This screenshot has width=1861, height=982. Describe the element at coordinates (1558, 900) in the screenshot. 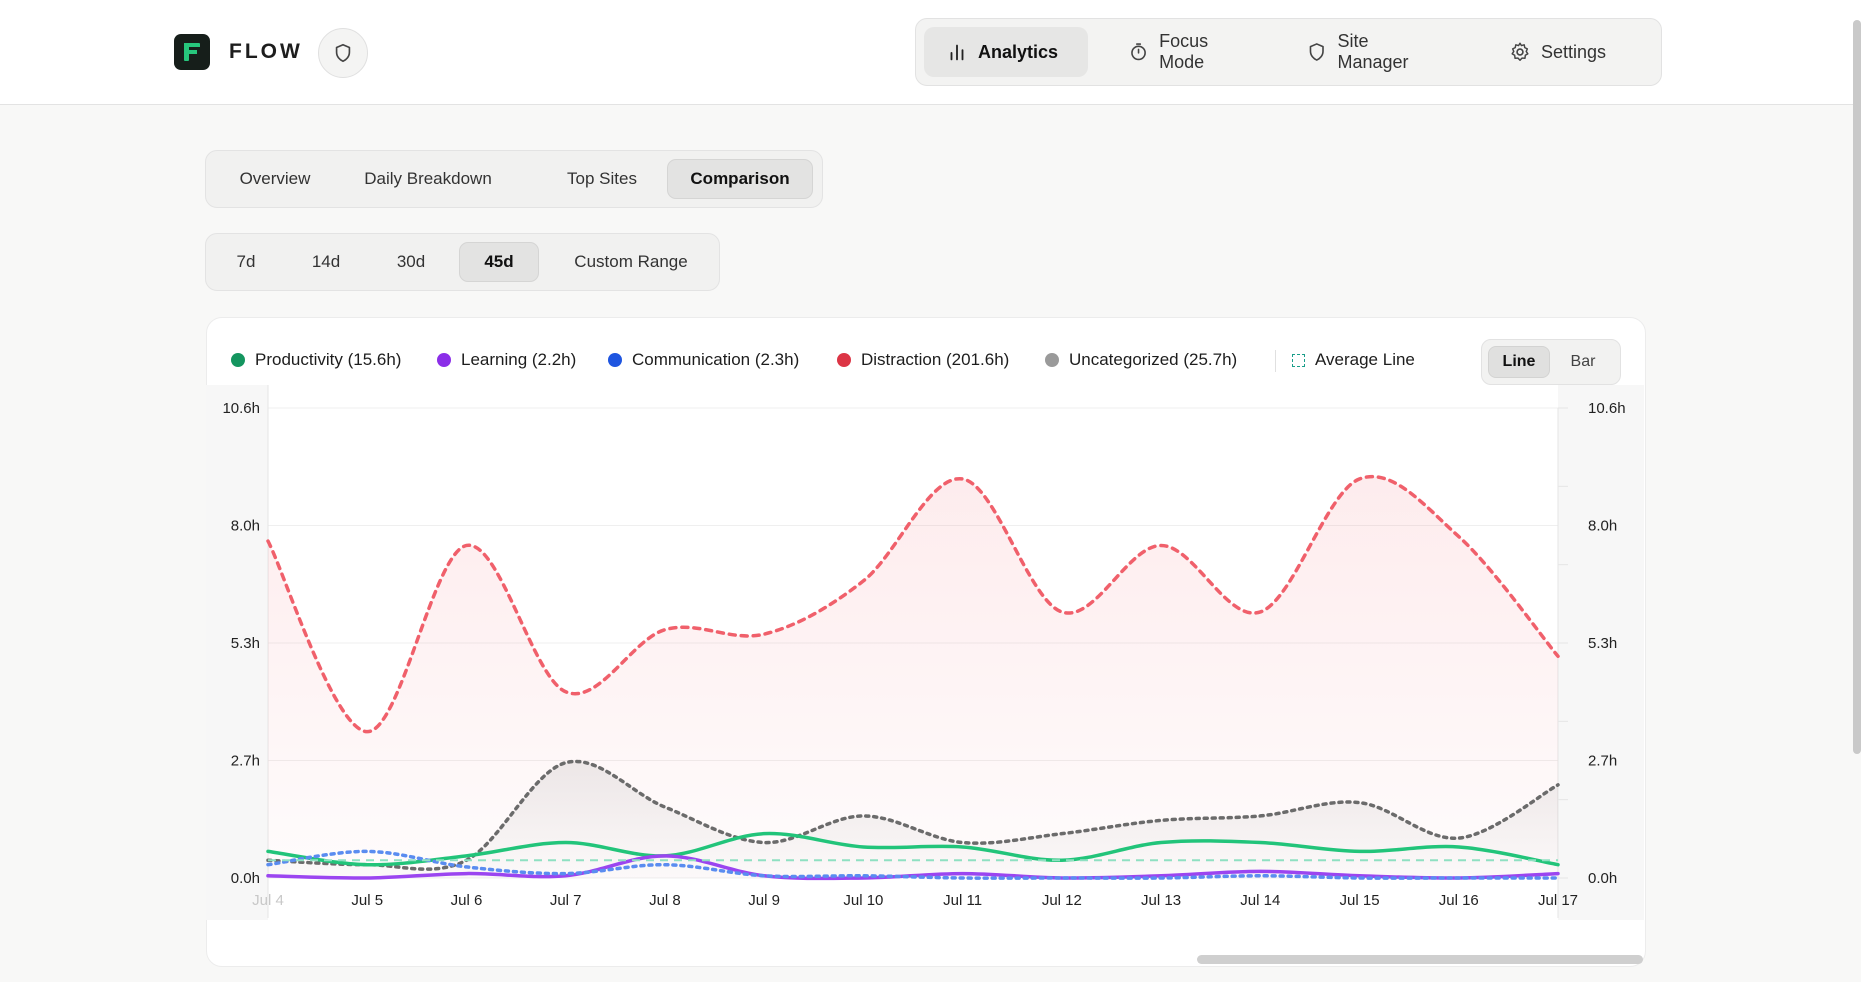

I see `x-tick-label: Jul 17` at that location.